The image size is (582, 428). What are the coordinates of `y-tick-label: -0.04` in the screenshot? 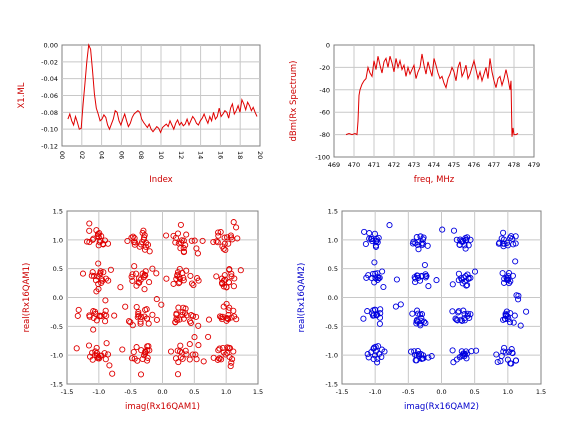 It's located at (49, 79).